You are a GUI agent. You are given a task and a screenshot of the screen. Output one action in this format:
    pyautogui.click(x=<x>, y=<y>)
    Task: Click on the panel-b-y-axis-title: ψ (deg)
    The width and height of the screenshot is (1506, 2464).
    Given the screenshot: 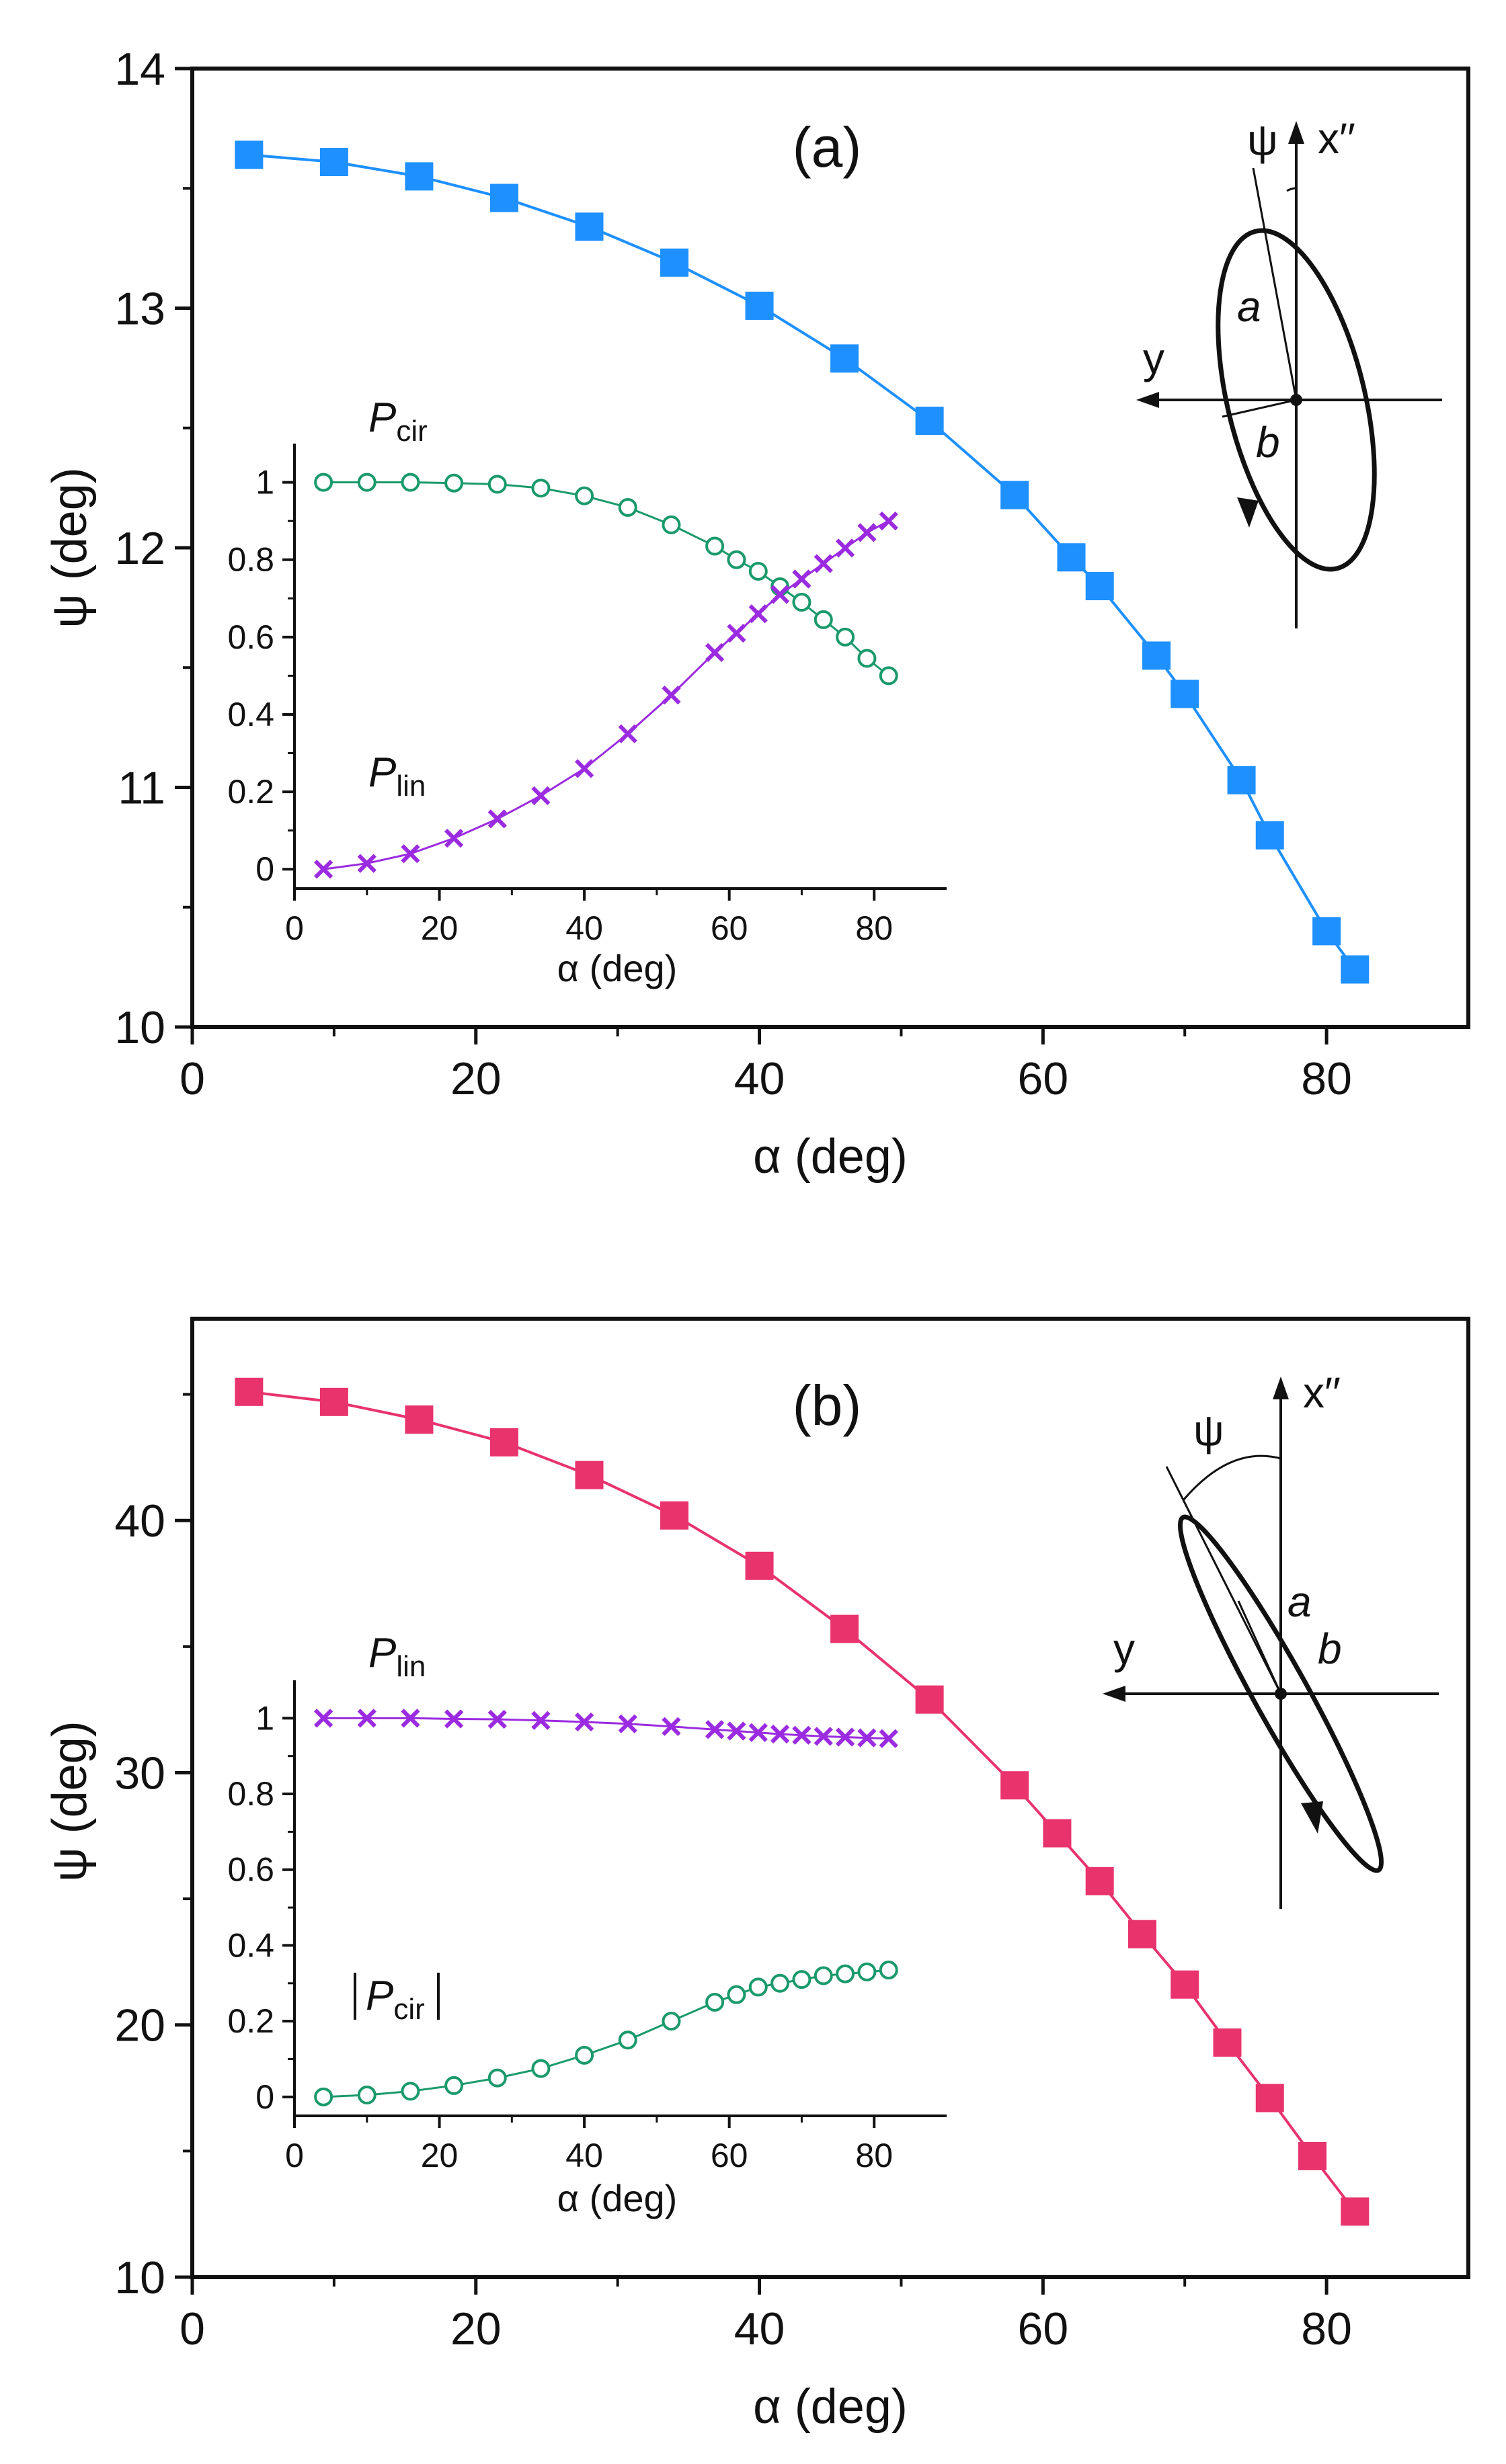 What is the action you would take?
    pyautogui.click(x=70, y=1801)
    